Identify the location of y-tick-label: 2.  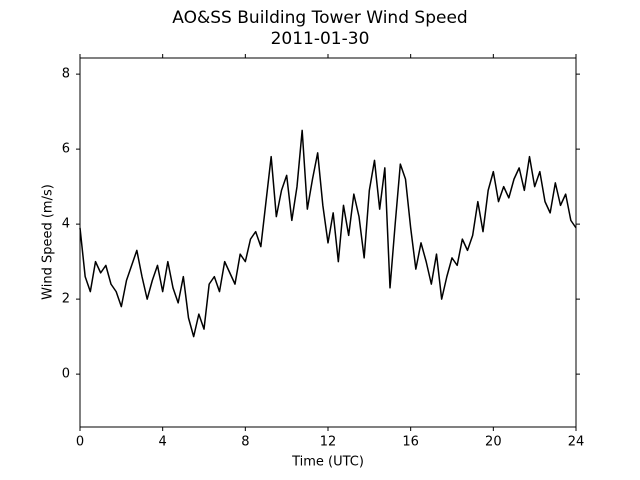
(66, 299).